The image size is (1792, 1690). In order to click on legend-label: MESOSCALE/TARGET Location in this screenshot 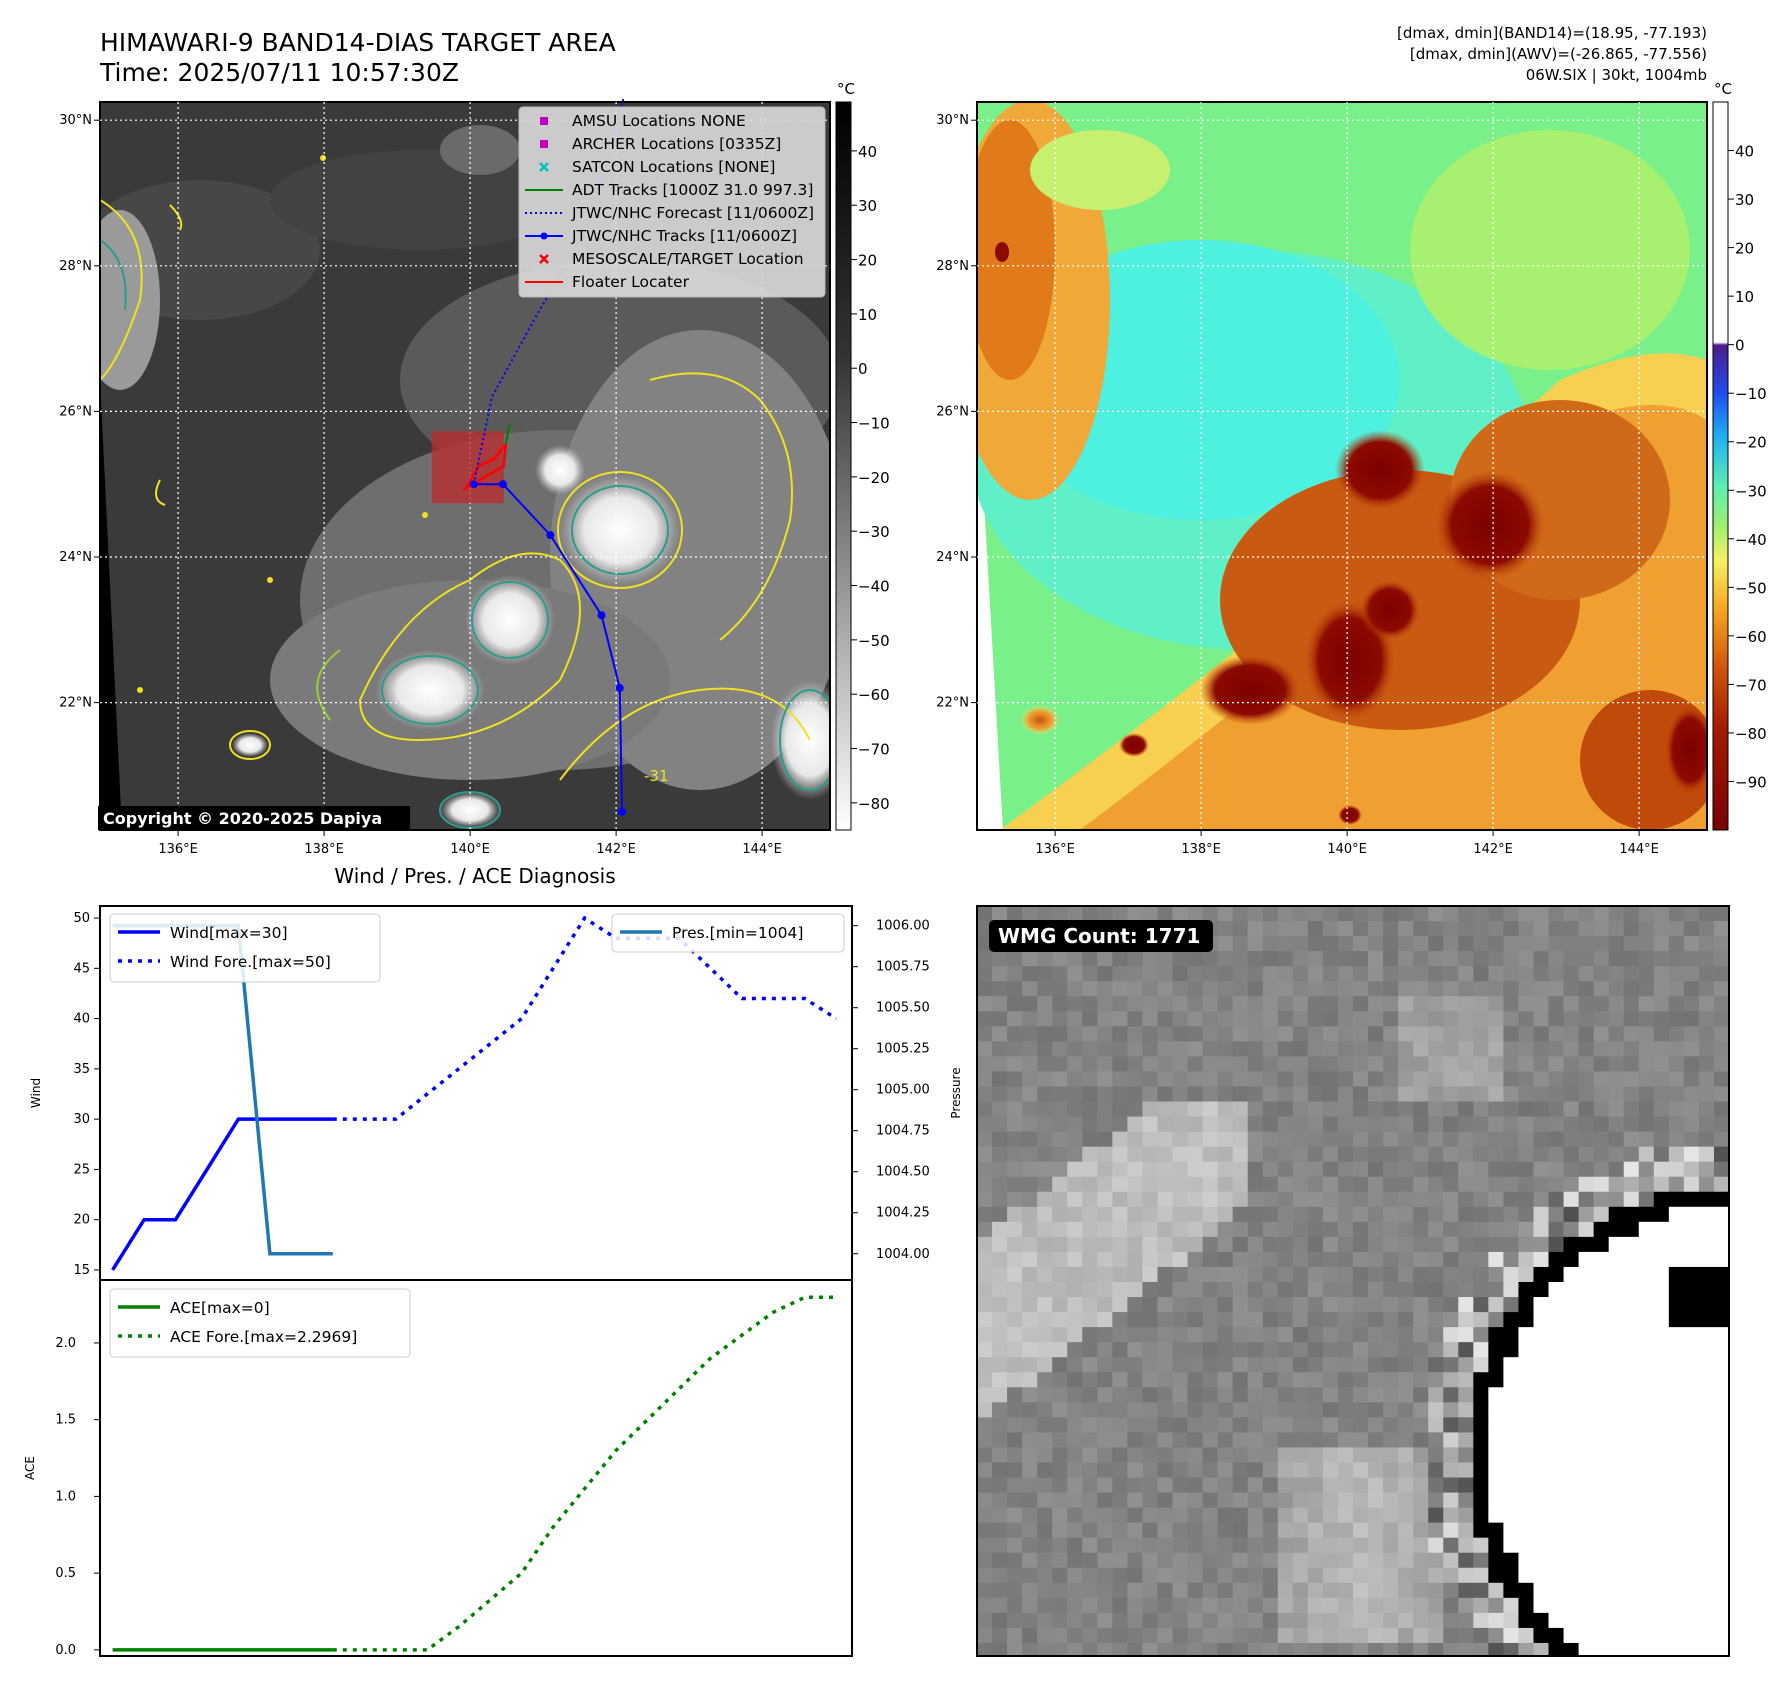, I will do `click(688, 259)`.